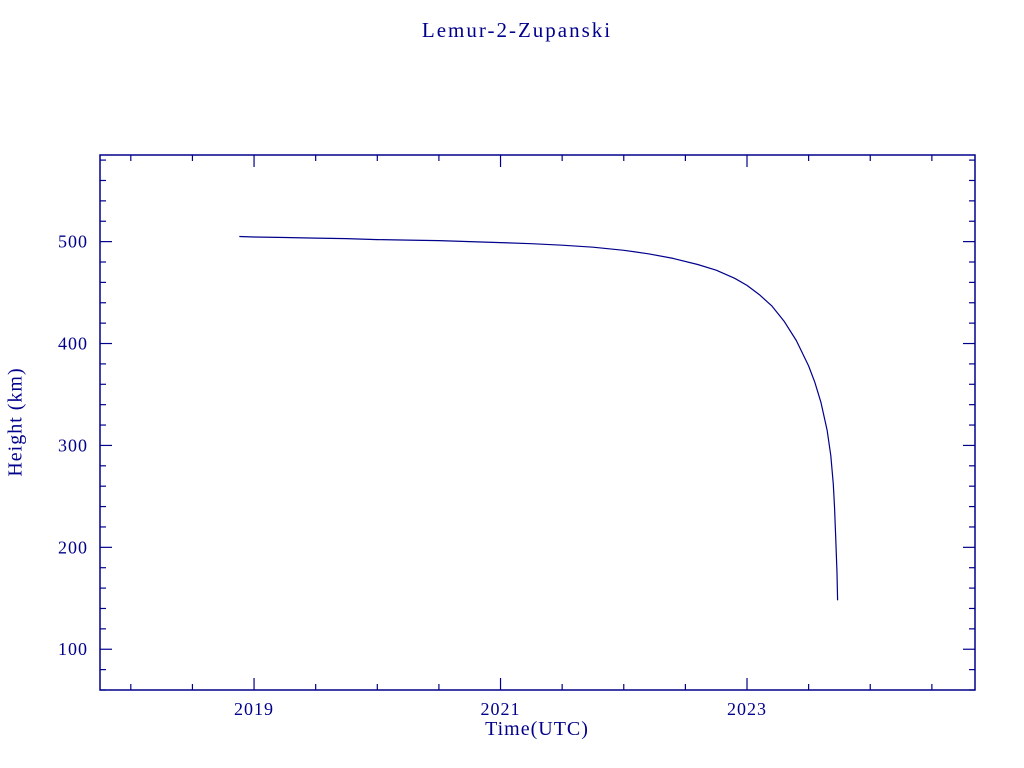 This screenshot has height=768, width=1024. What do you see at coordinates (254, 709) in the screenshot?
I see `x-tick-label: 2019` at bounding box center [254, 709].